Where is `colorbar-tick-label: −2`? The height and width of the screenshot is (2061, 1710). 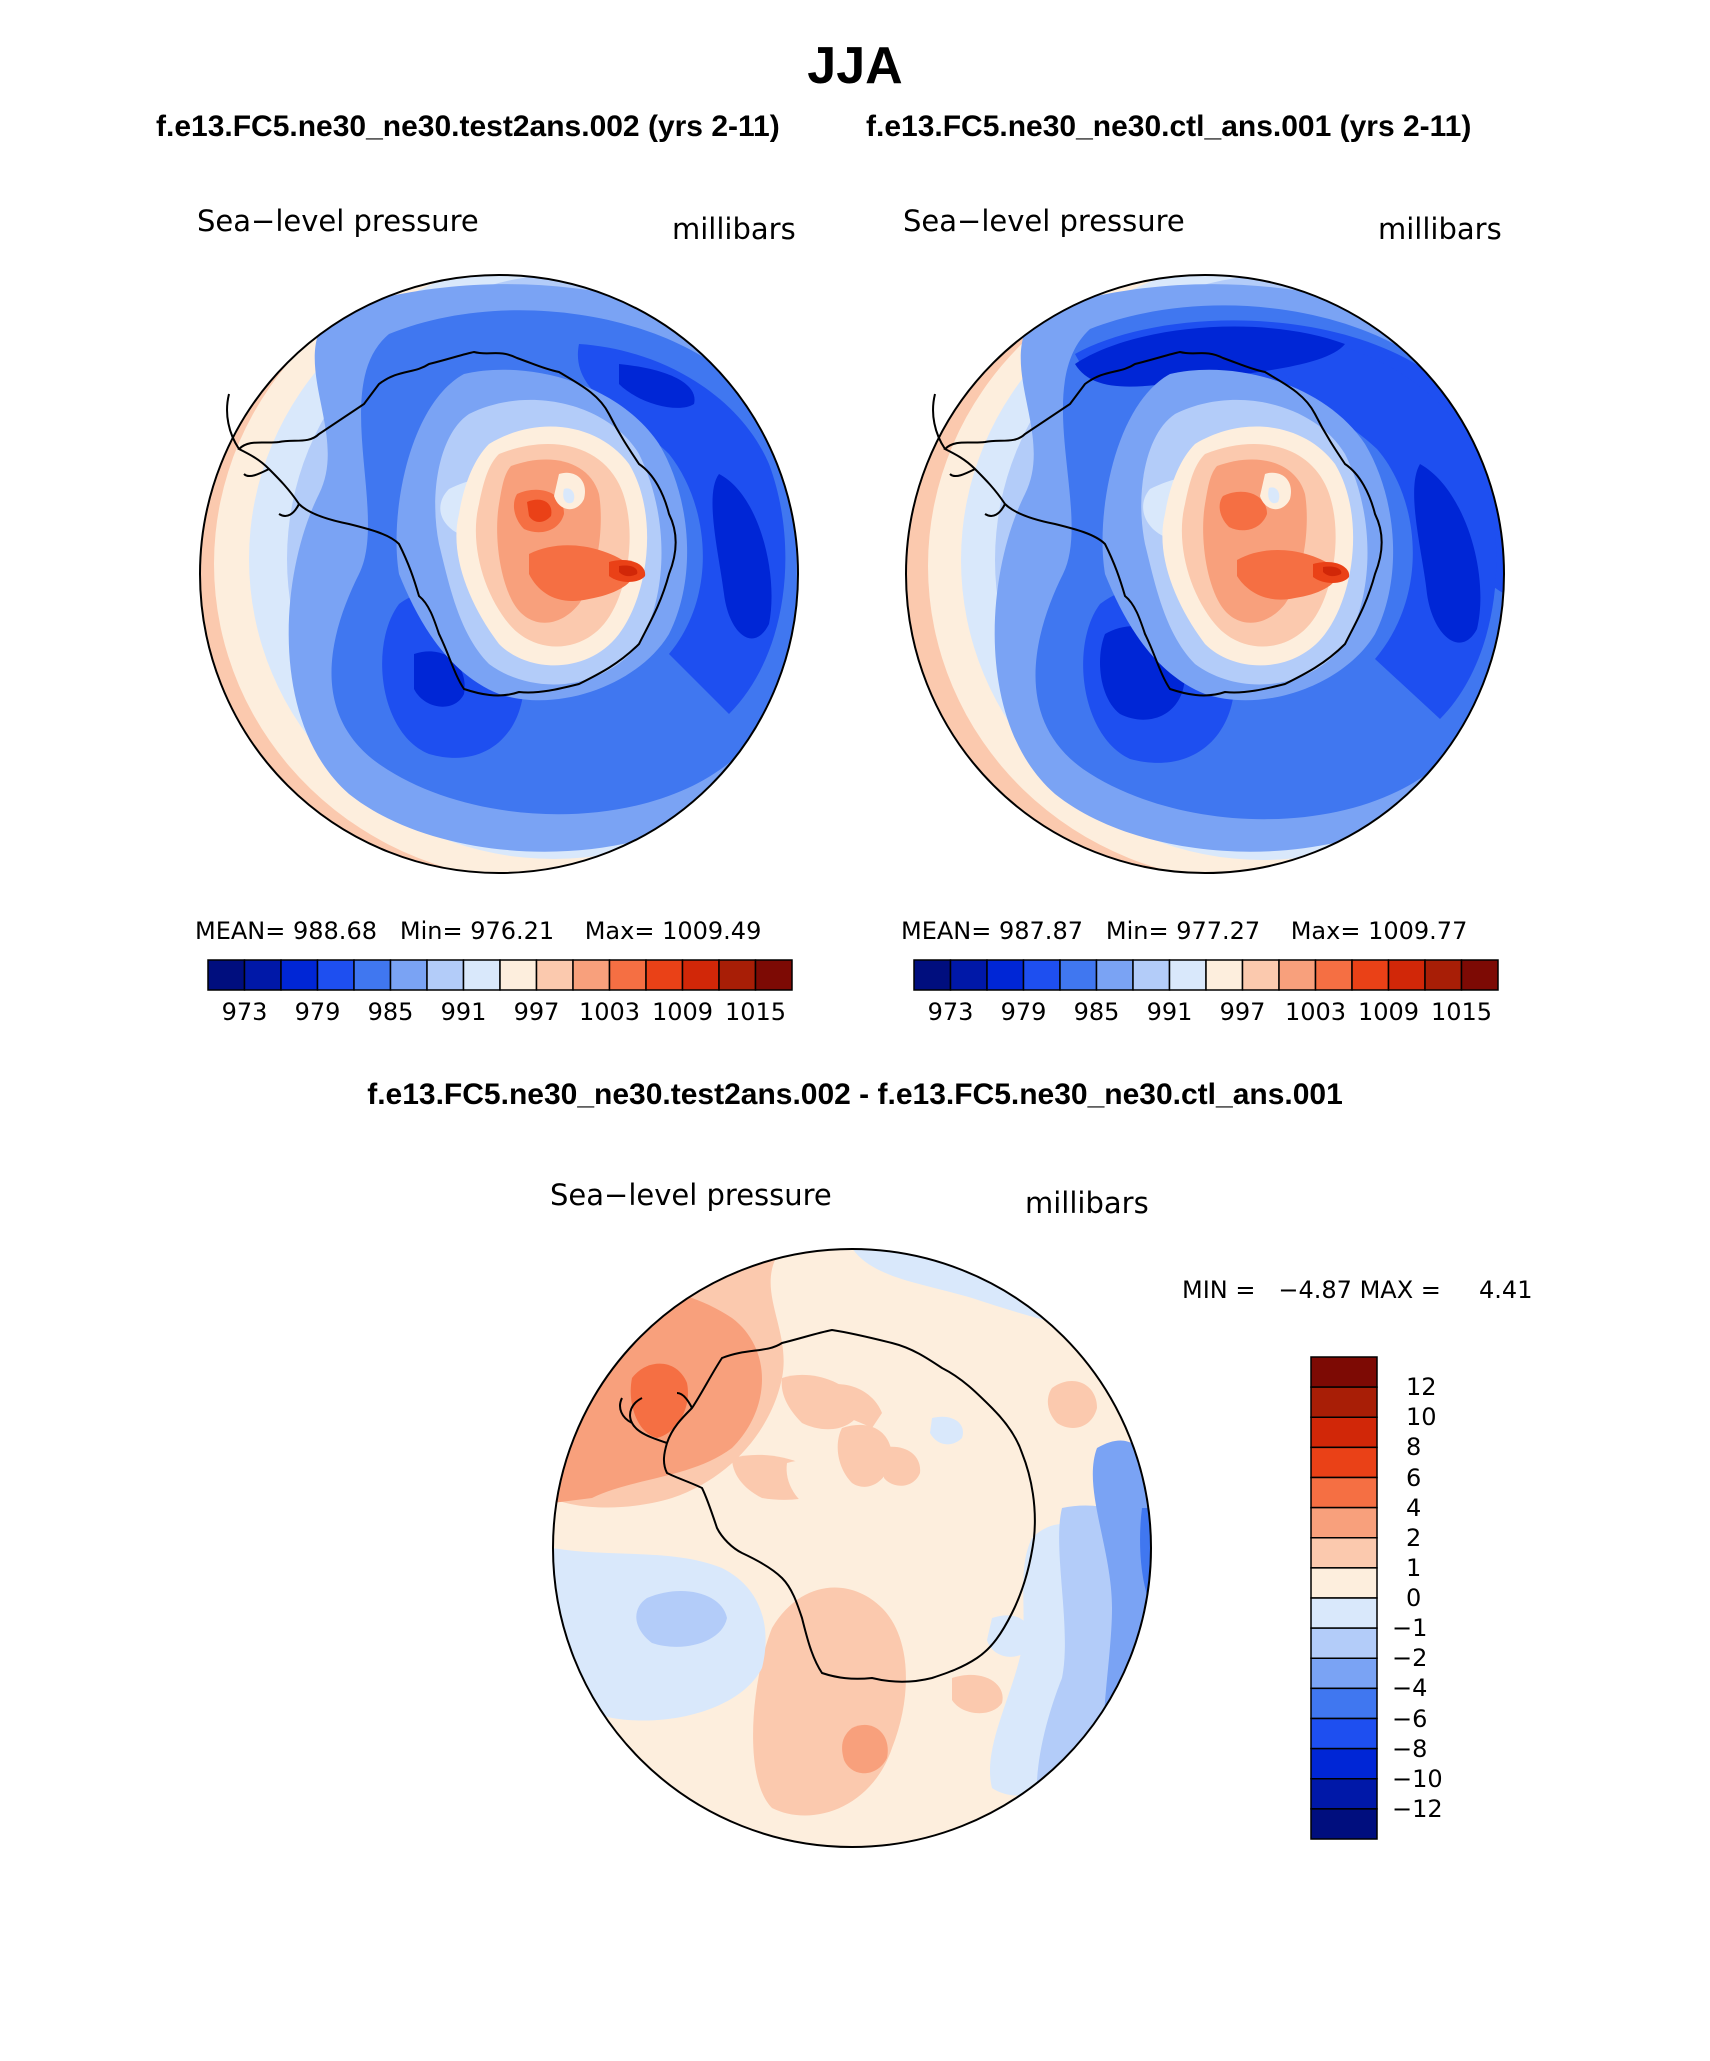
colorbar-tick-label: −2 is located at coordinates (1410, 1658).